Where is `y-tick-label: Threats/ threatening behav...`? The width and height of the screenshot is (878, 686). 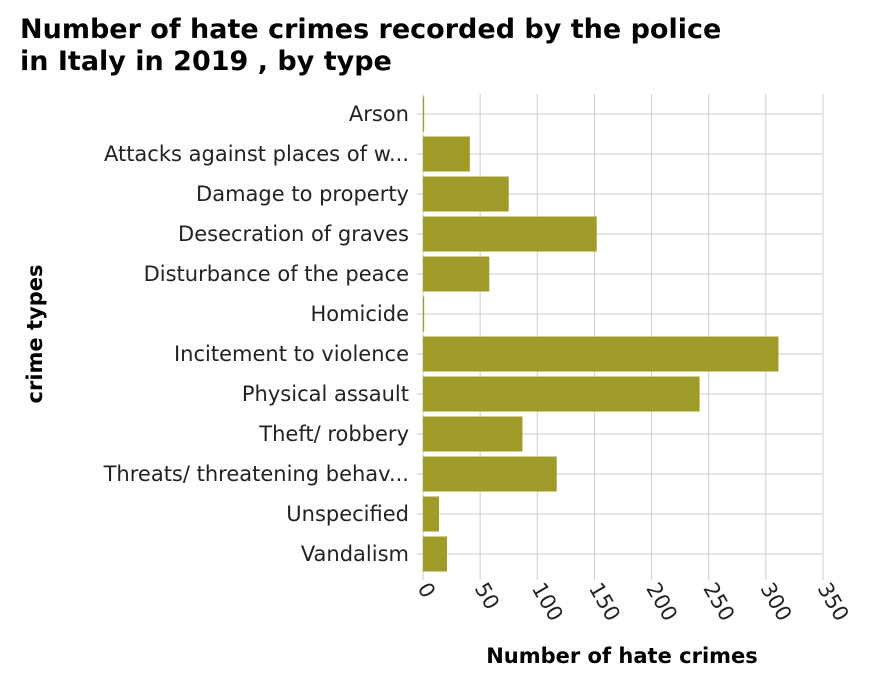 y-tick-label: Threats/ threatening behav... is located at coordinates (256, 474).